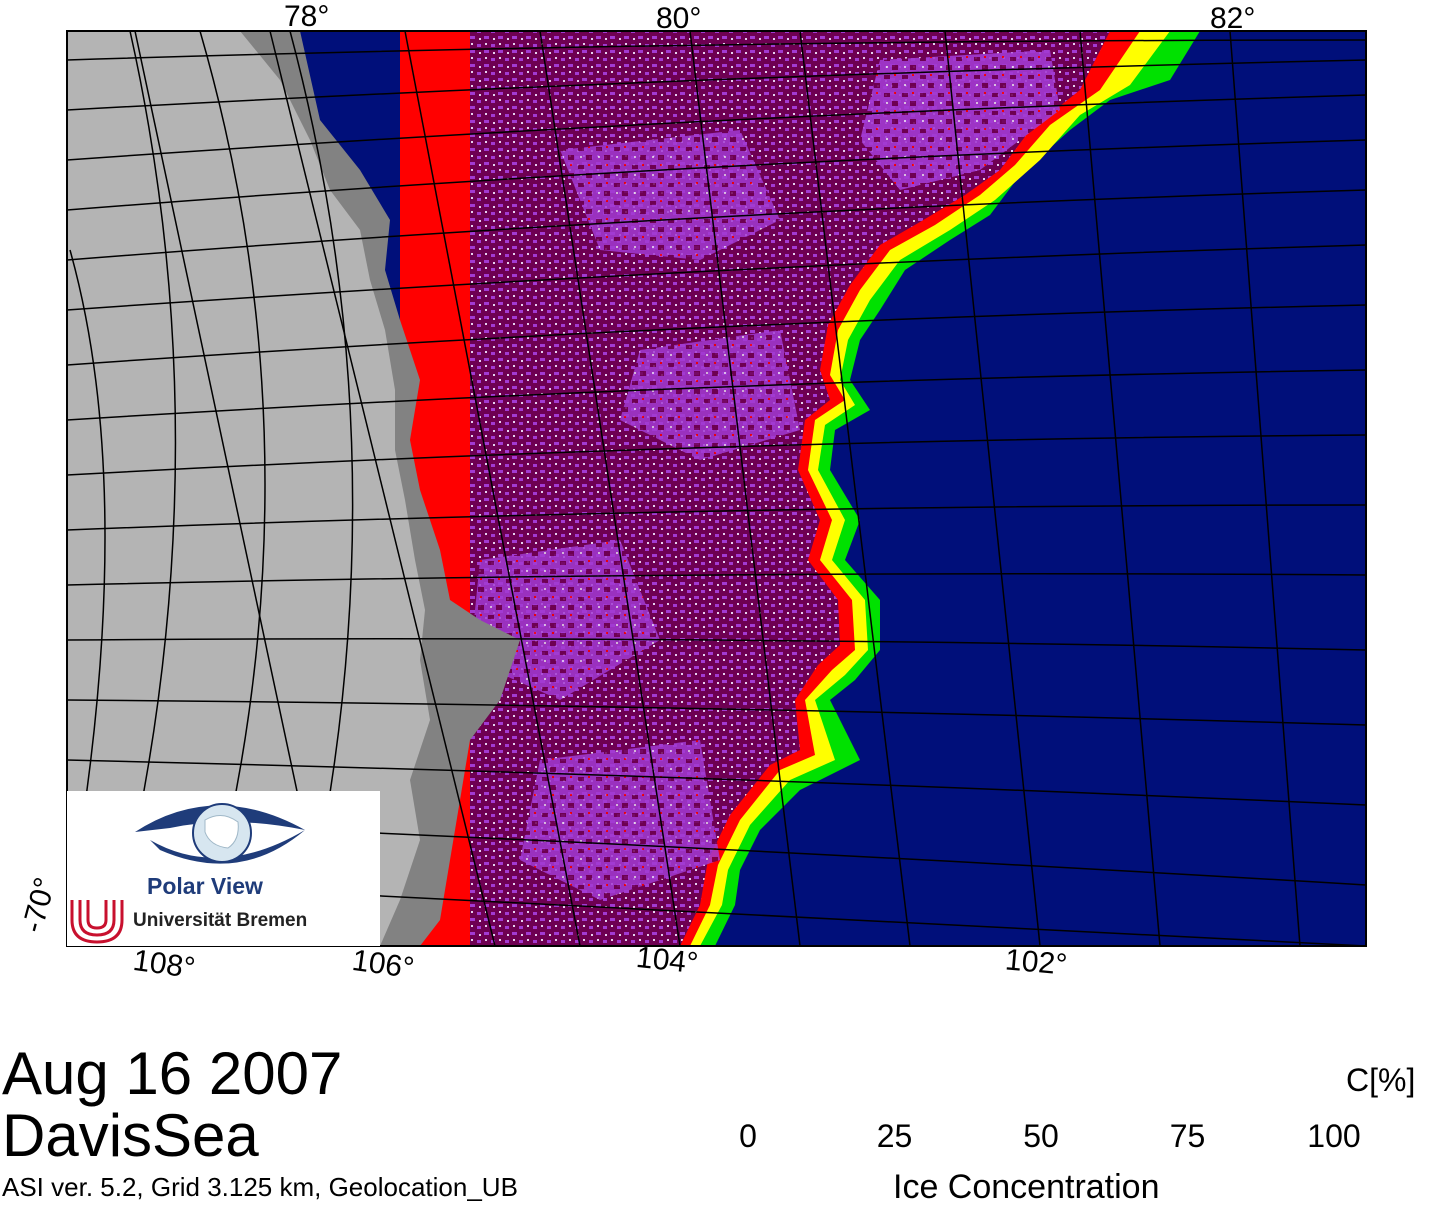  What do you see at coordinates (679, 18) in the screenshot?
I see `lat-label-80: 80°` at bounding box center [679, 18].